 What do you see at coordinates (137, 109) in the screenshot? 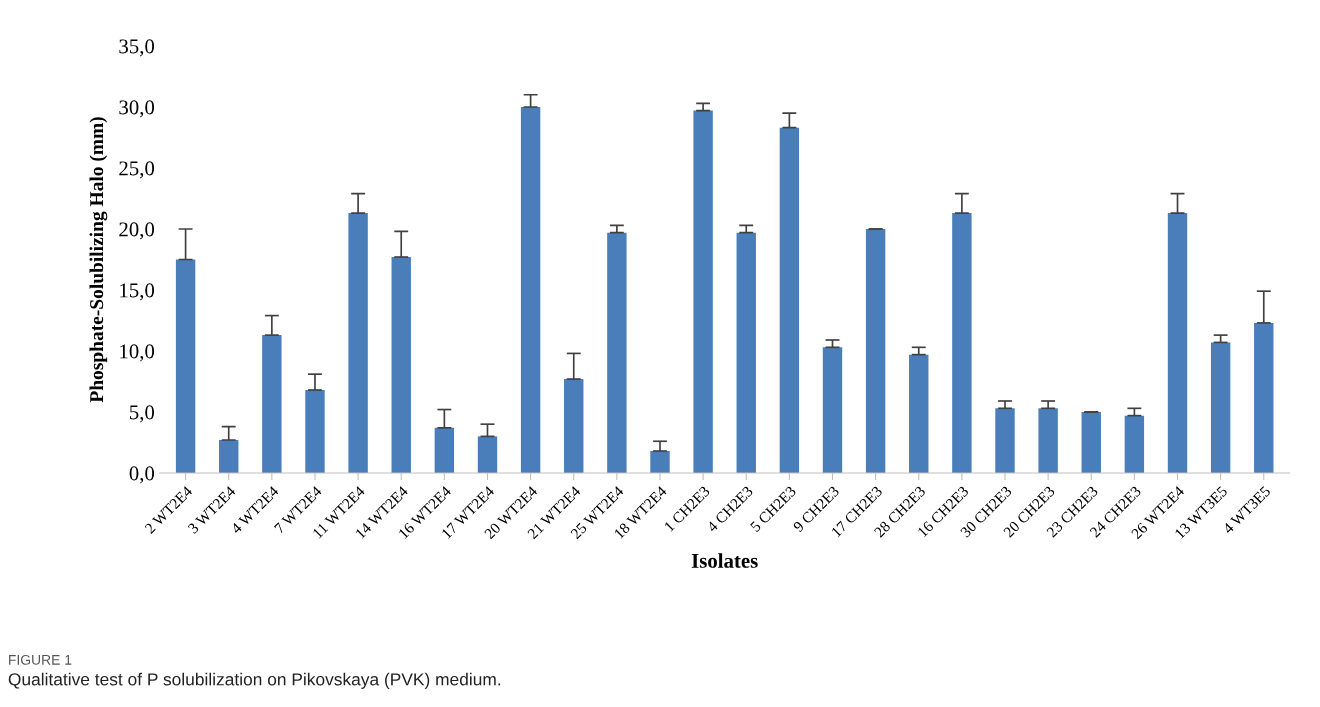
I see `y-tick-label: 30,0` at bounding box center [137, 109].